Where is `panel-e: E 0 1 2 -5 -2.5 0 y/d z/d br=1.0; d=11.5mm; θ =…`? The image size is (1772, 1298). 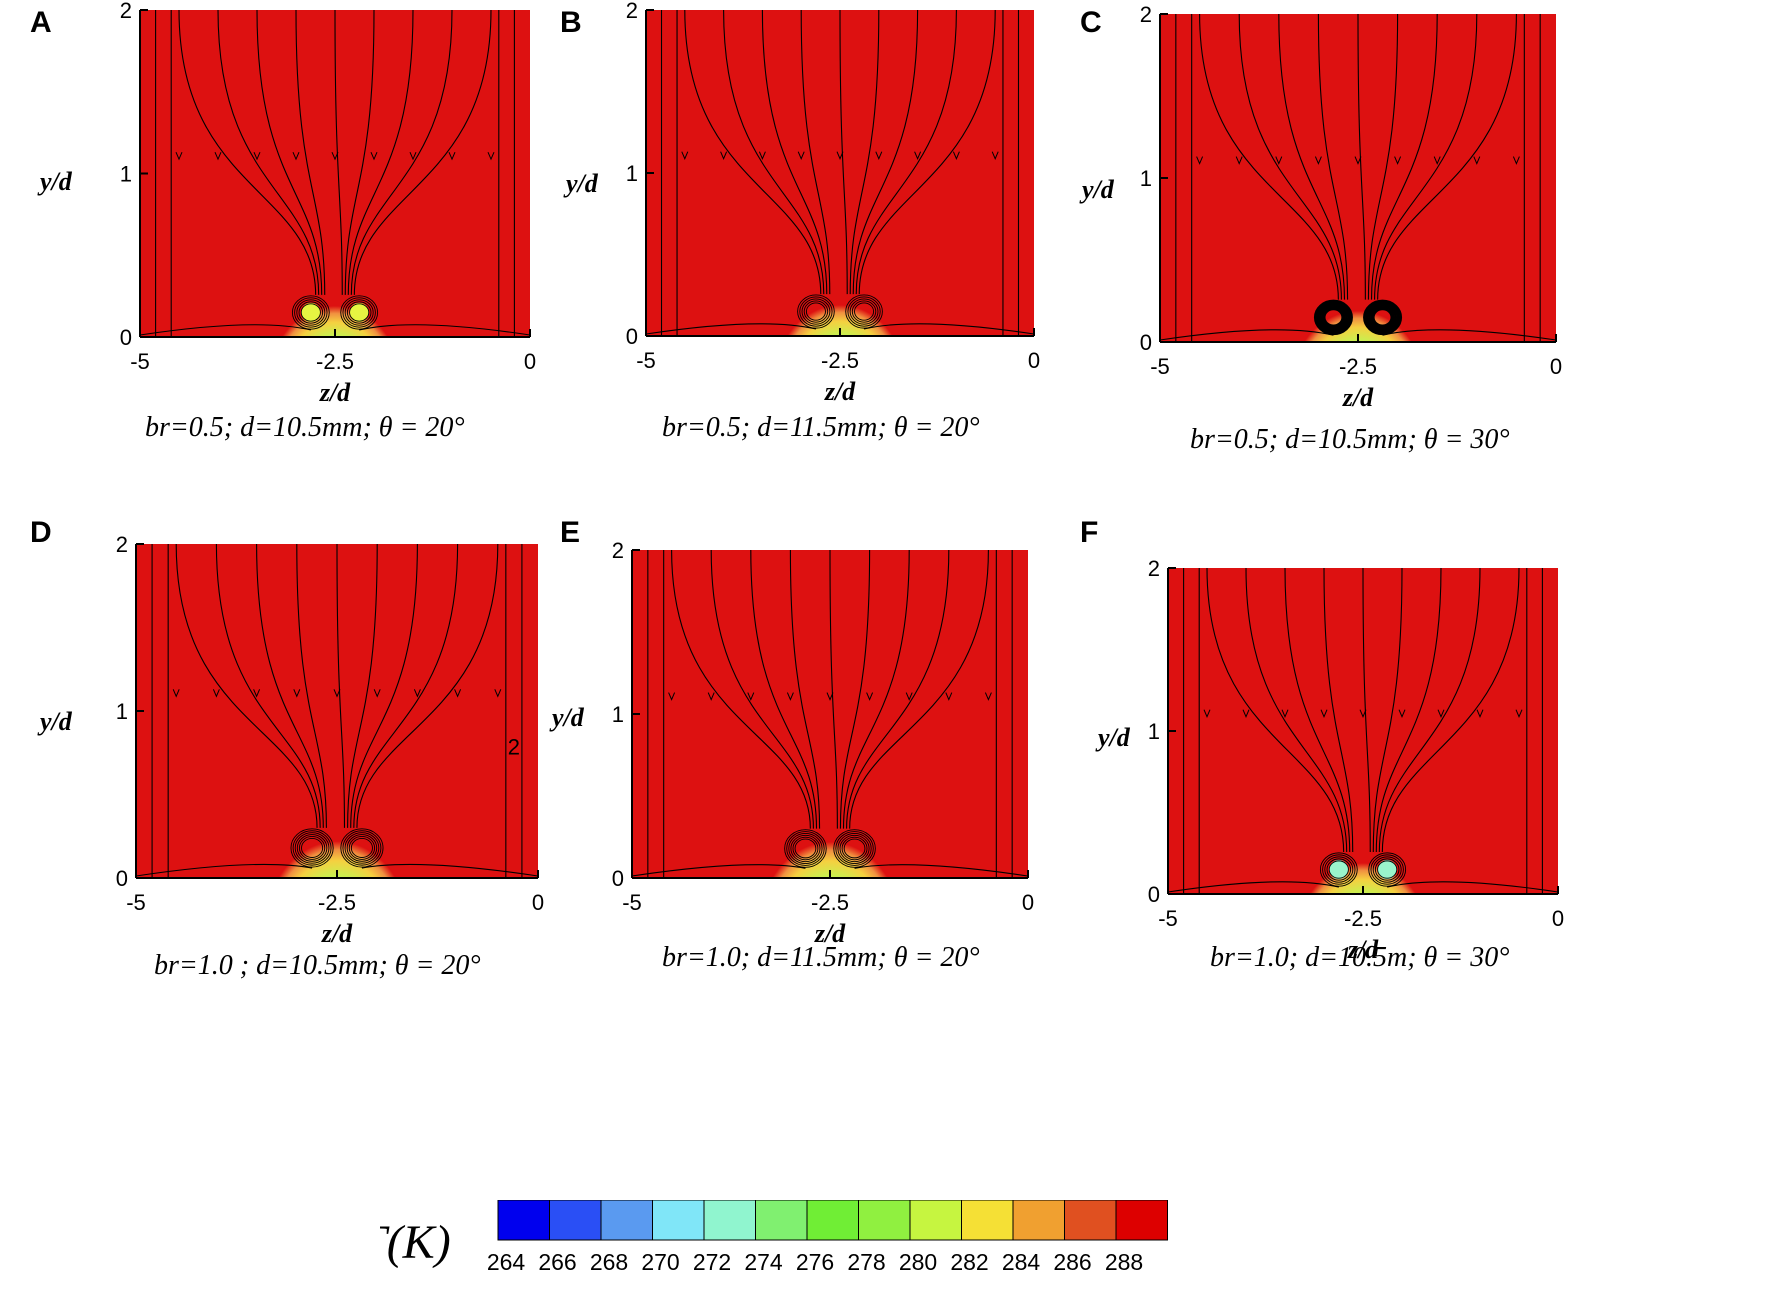
panel-e: E 0 1 2 -5 -2.5 0 y/d z/d br=1.0; d=11.5mm; θ =… is located at coordinates (829, 741).